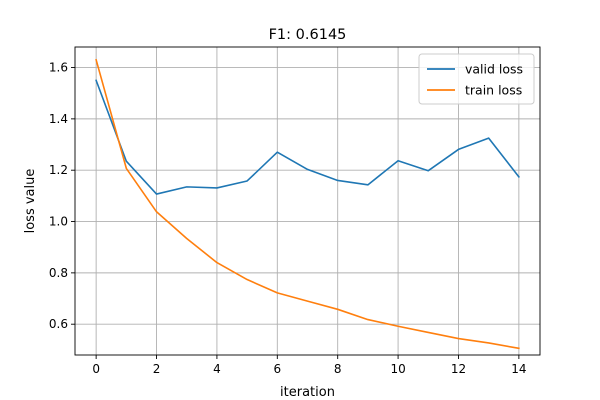 The image size is (600, 400). What do you see at coordinates (338, 369) in the screenshot?
I see `x-tick-label: 8` at bounding box center [338, 369].